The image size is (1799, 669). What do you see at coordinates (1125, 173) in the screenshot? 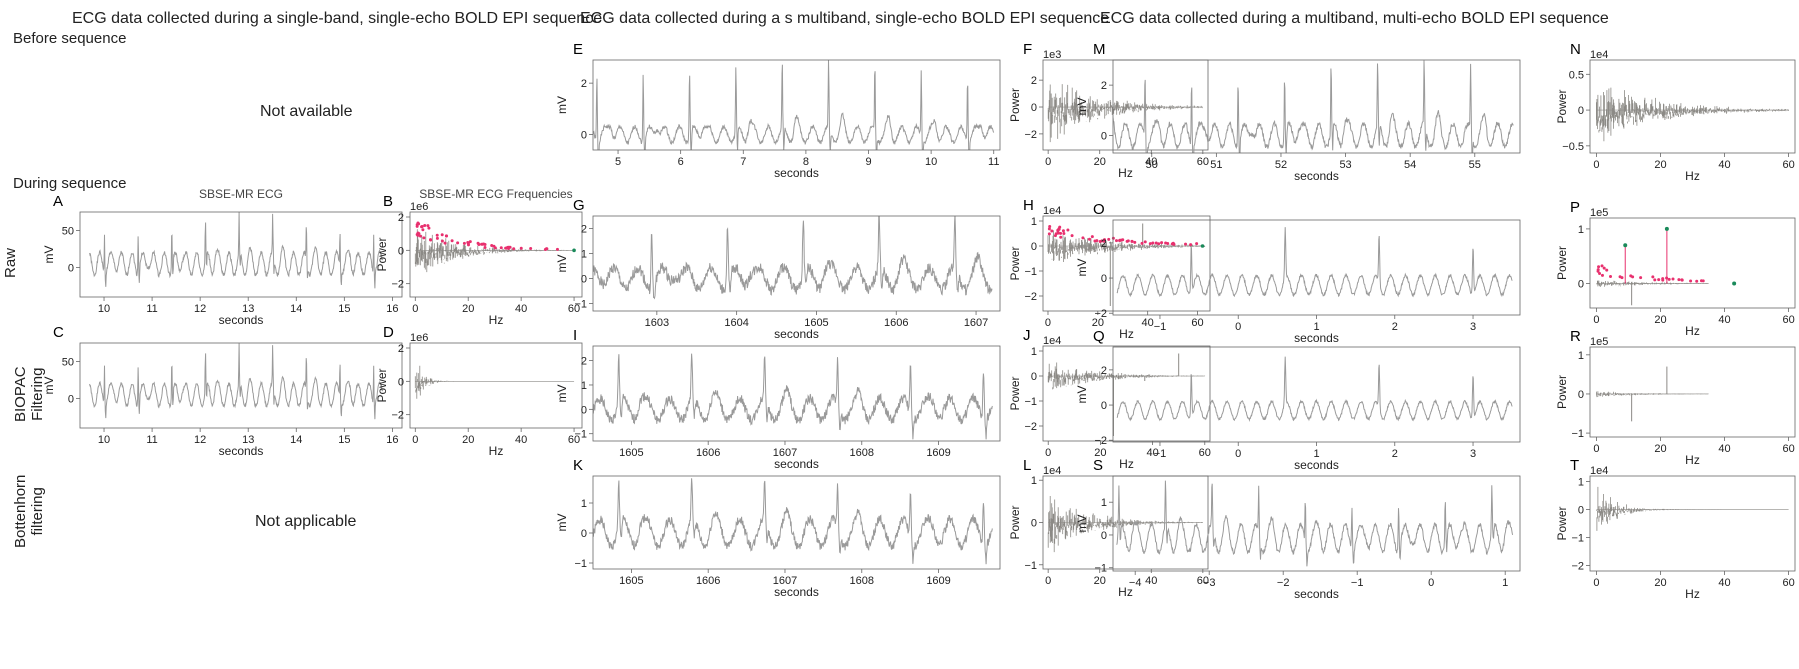
I see `xlabel-F: Hz` at bounding box center [1125, 173].